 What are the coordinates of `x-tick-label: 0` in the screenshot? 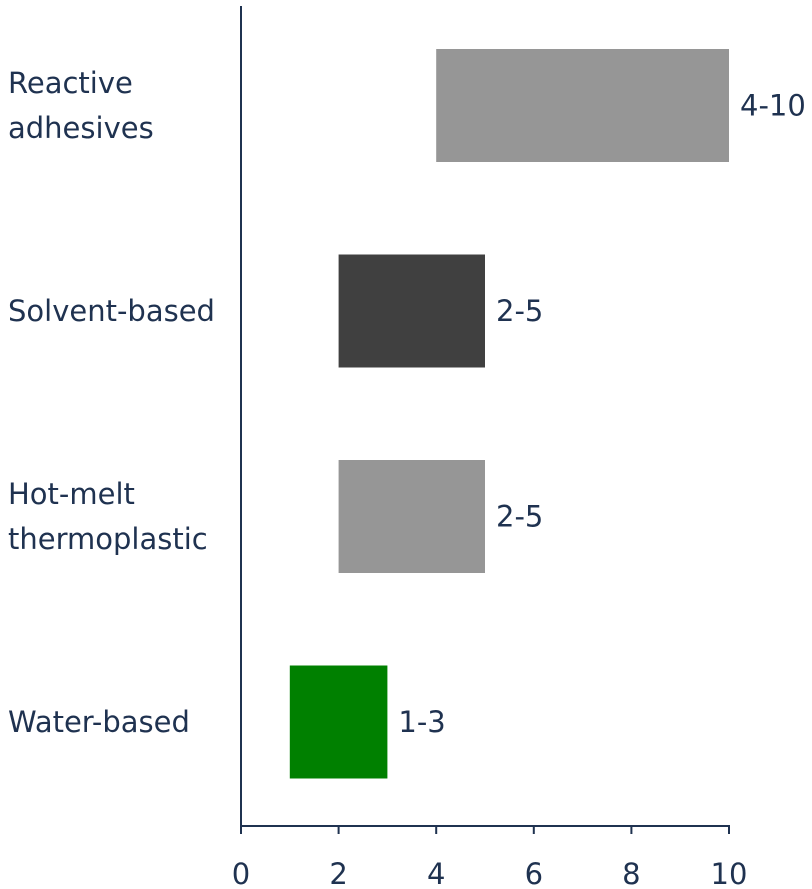 It's located at (241, 873).